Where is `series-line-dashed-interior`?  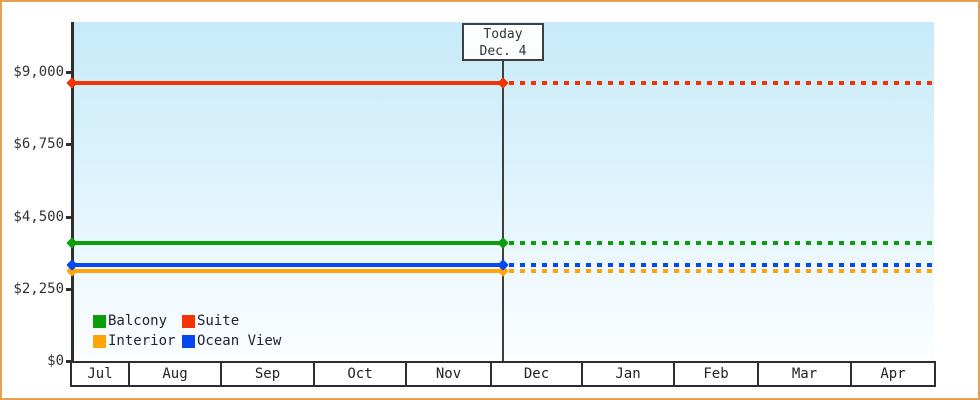
series-line-dashed-interior is located at coordinates (721, 271).